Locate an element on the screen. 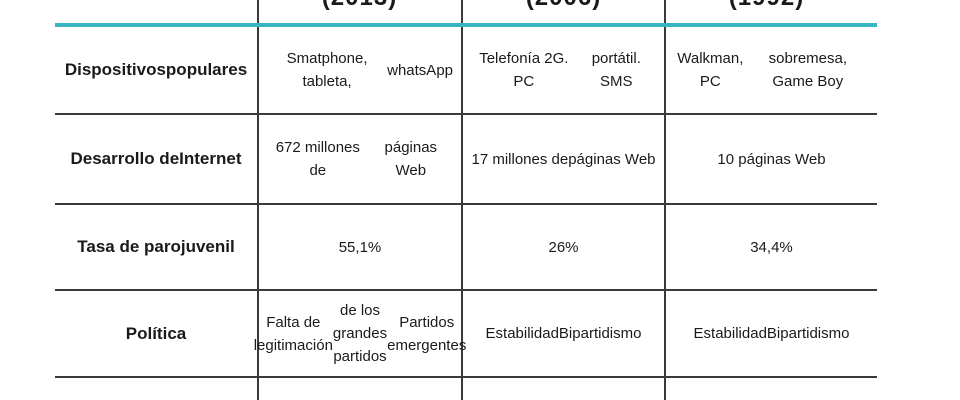  row-label-internet: Desarrollo de Internet is located at coordinates (156, 159).